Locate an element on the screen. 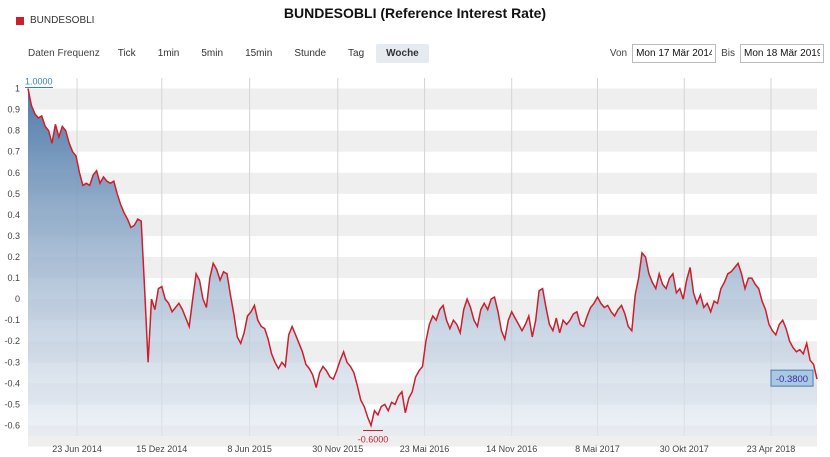 Image resolution: width=830 pixels, height=457 pixels. x-tick-label: 30 Nov 2015 is located at coordinates (337, 449).